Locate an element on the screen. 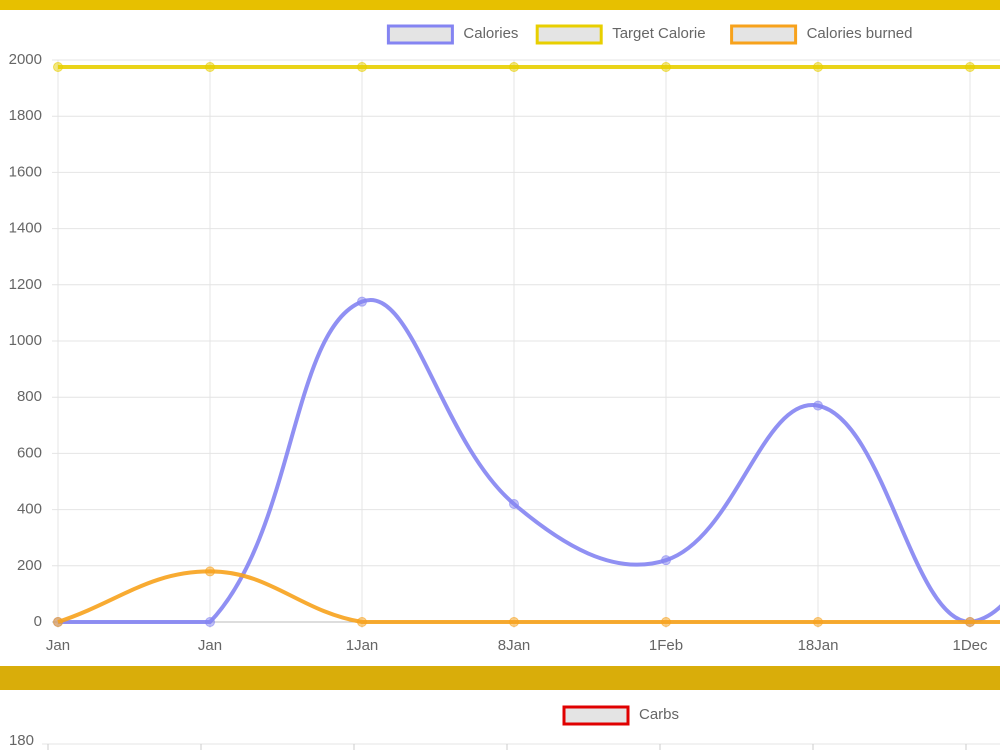  y-tick-label: 1400 is located at coordinates (25, 228).